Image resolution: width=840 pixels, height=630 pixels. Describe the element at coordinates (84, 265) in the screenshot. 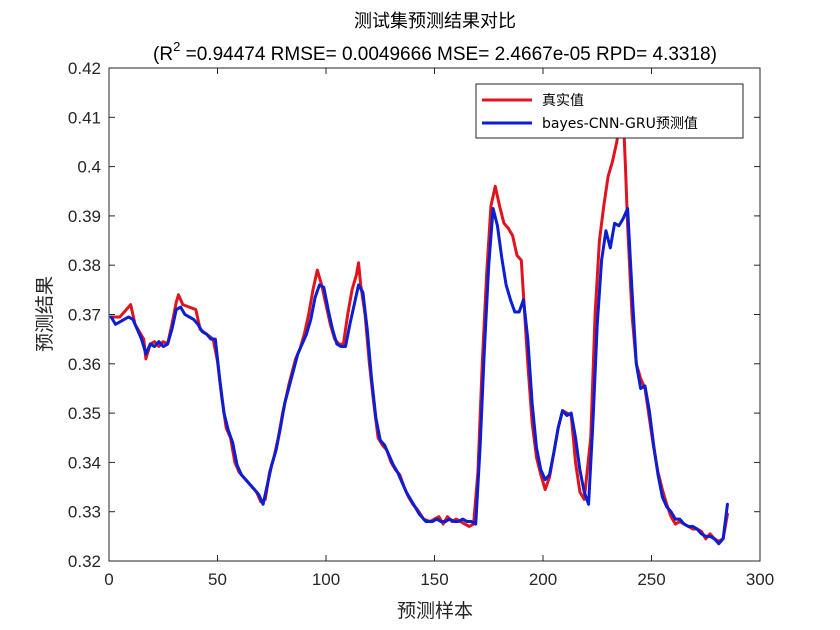

I see `y-tick-label: 0.38` at that location.